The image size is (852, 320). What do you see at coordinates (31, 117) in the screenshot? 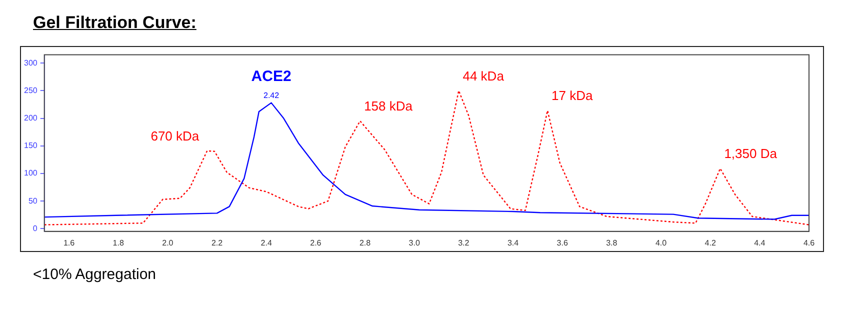
I see `y-tick-label: 200` at bounding box center [31, 117].